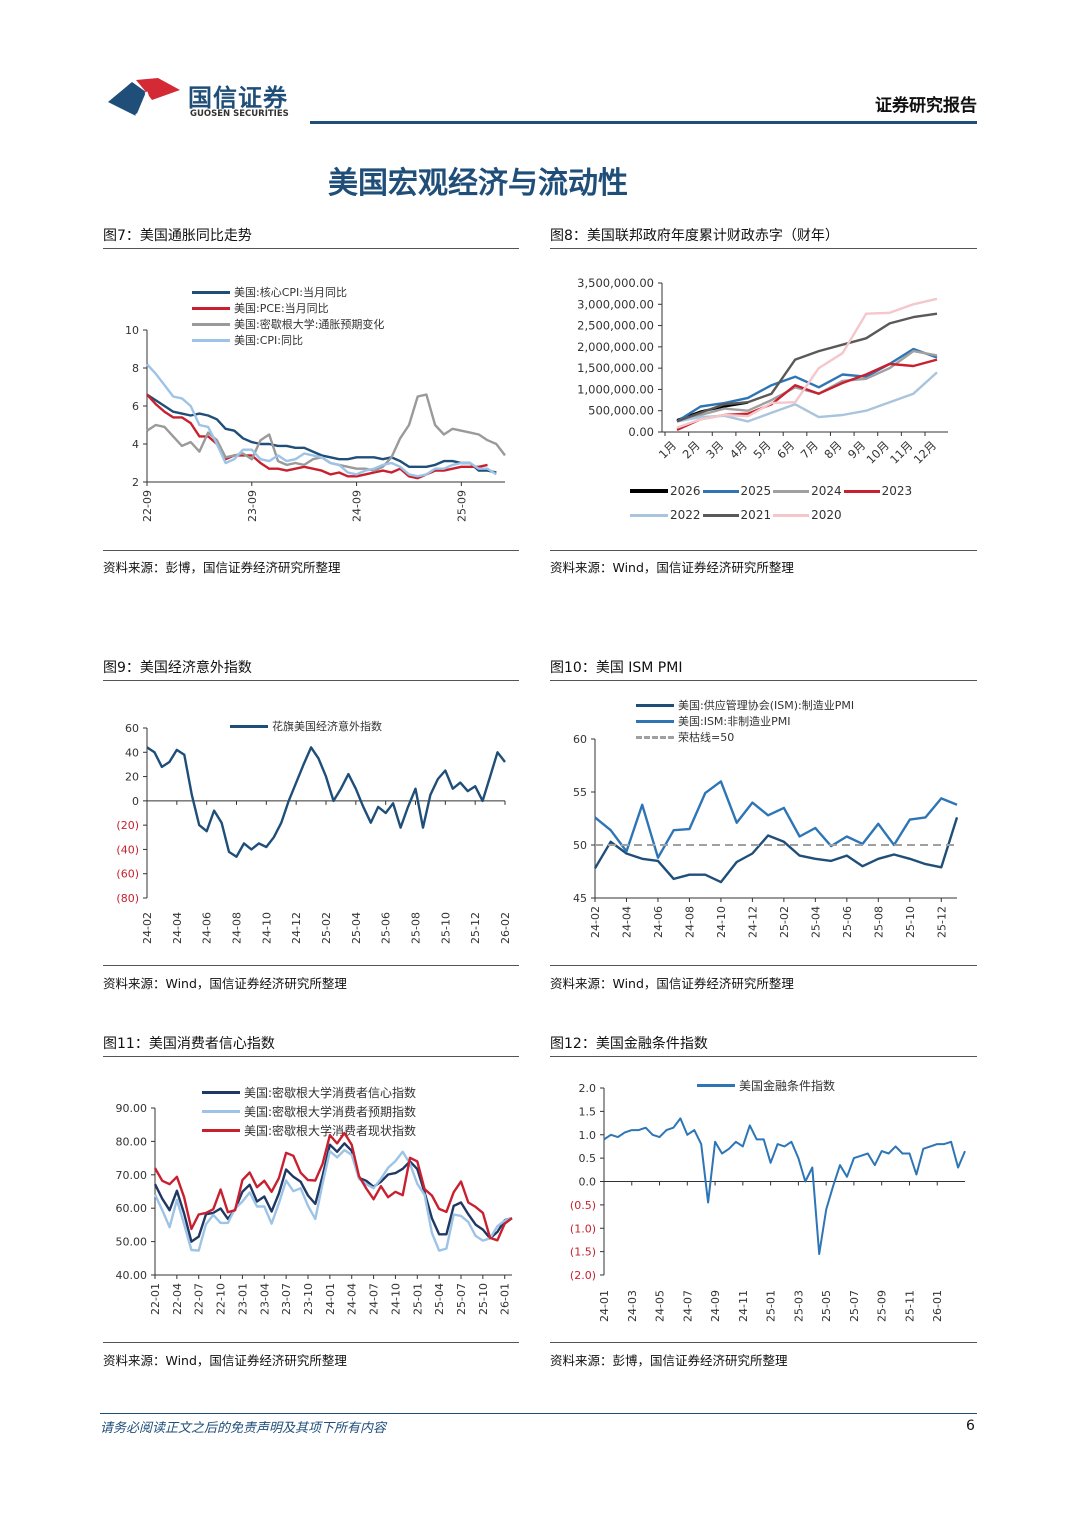 The height and width of the screenshot is (1527, 1080). What do you see at coordinates (685, 515) in the screenshot?
I see `legend-label: 2022` at bounding box center [685, 515].